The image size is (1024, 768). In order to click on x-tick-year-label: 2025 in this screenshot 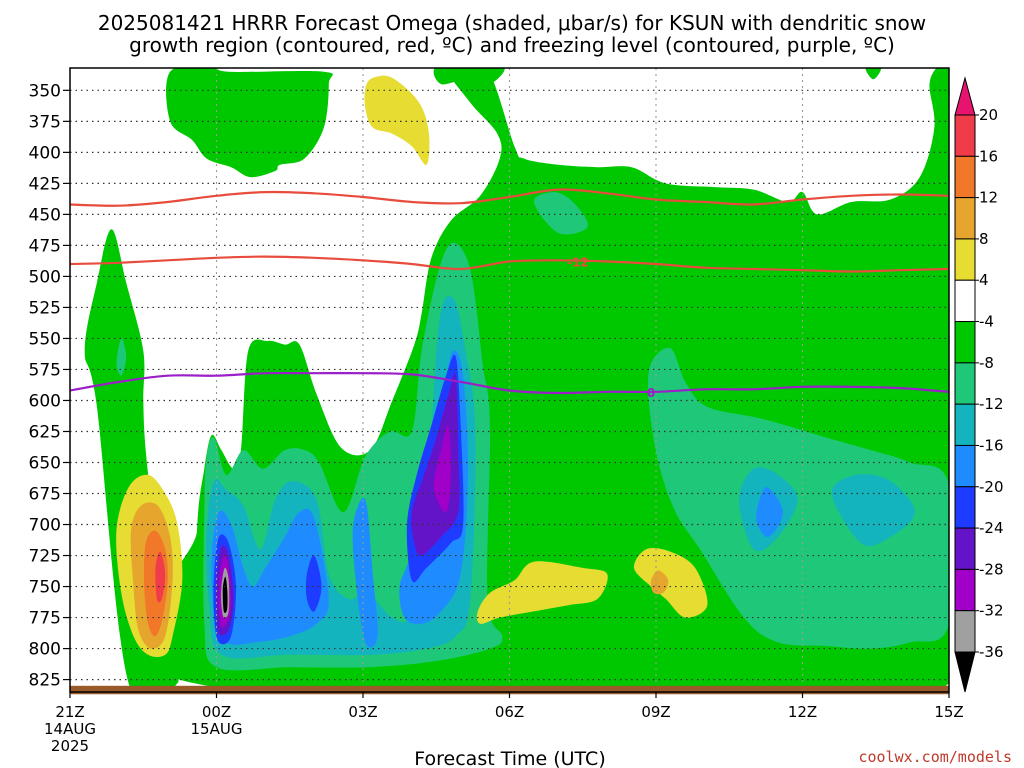, I will do `click(70, 746)`.